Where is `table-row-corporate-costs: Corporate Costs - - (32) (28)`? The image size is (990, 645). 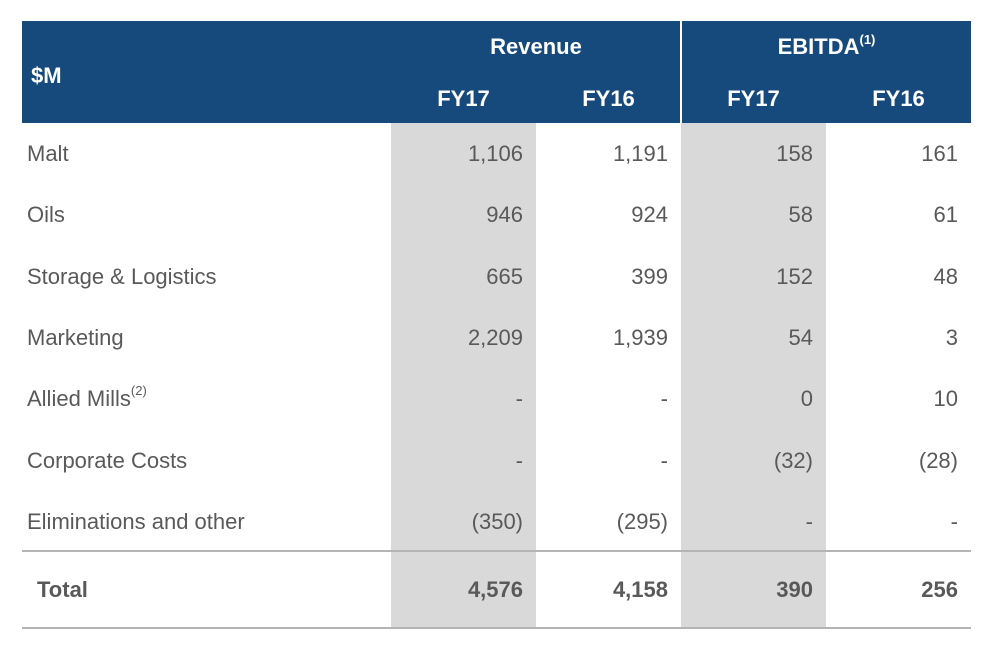
table-row-corporate-costs: Corporate Costs - - (32) (28) is located at coordinates (496, 461).